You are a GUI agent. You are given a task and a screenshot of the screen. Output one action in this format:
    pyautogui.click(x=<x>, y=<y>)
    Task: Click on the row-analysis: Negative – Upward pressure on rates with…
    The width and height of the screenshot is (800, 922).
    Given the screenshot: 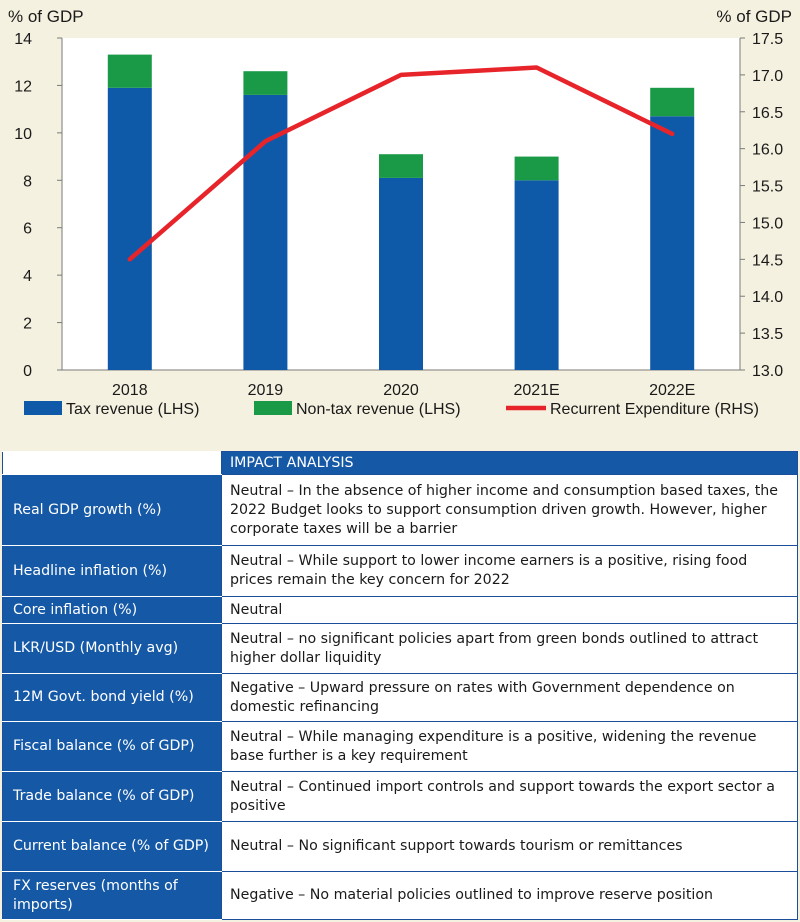 What is the action you would take?
    pyautogui.click(x=509, y=697)
    